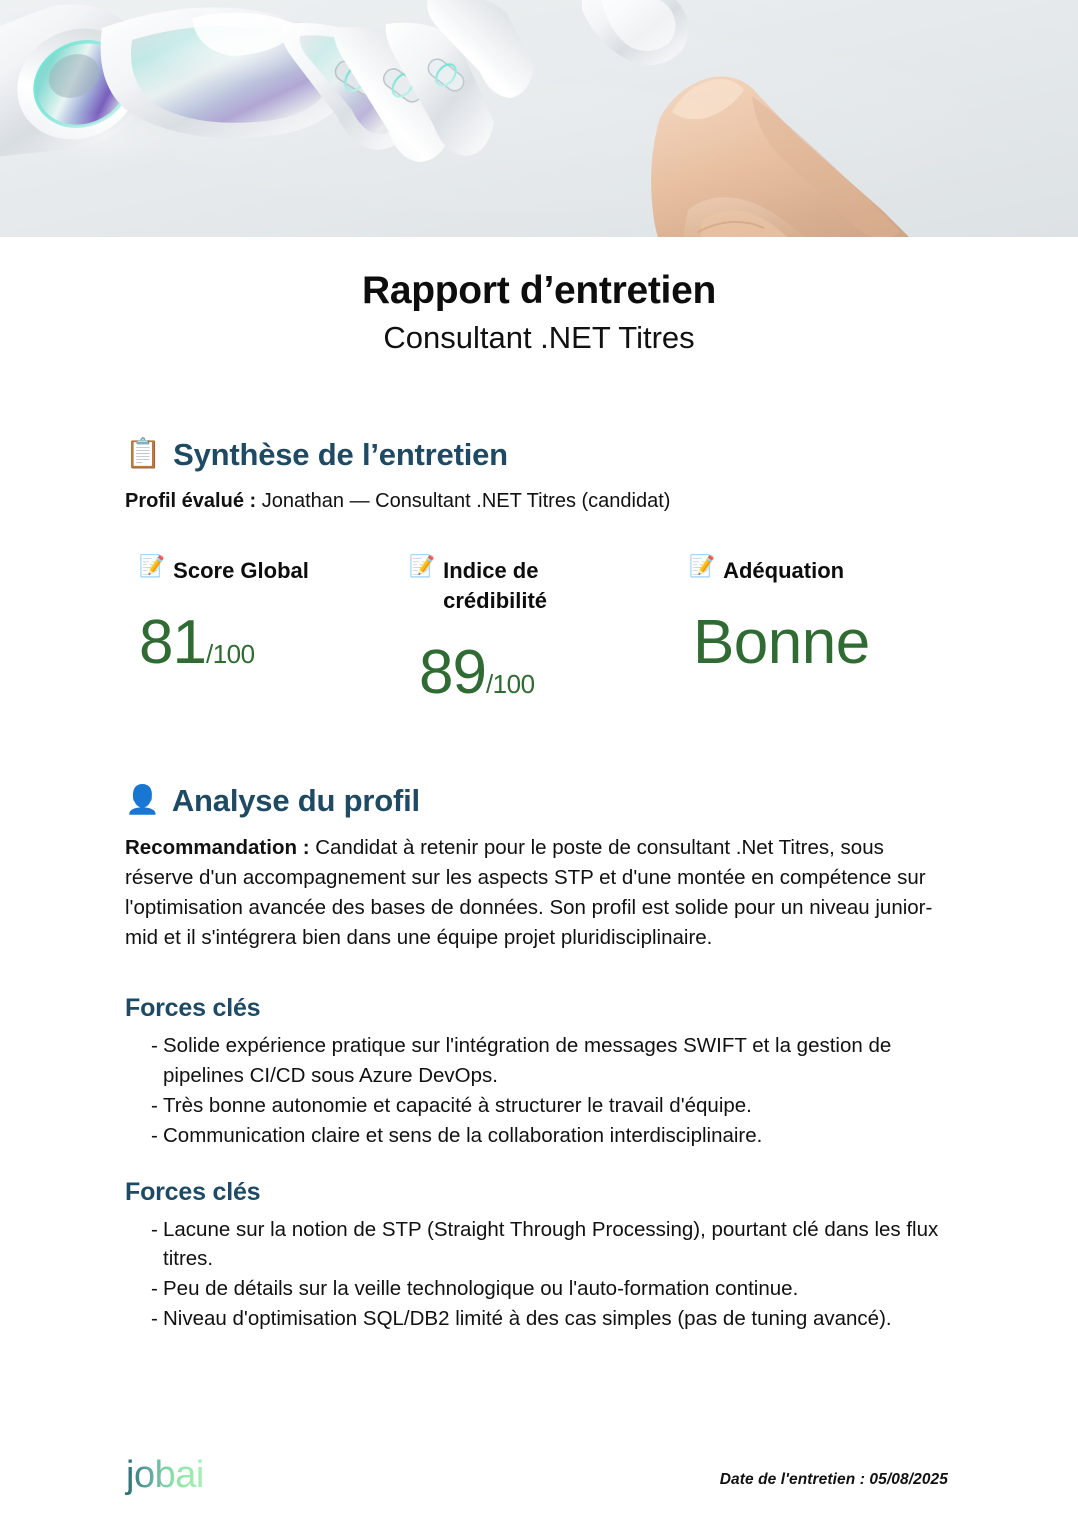  Describe the element at coordinates (495, 585) in the screenshot. I see `score-label-text: Indice de crédibilité` at that location.